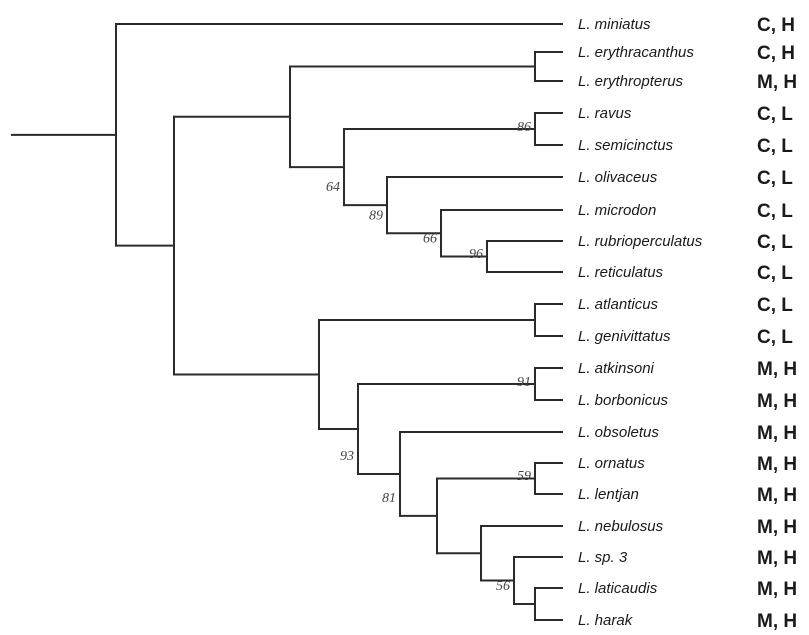  Describe the element at coordinates (606, 620) in the screenshot. I see `taxon-label: L. harak` at that location.